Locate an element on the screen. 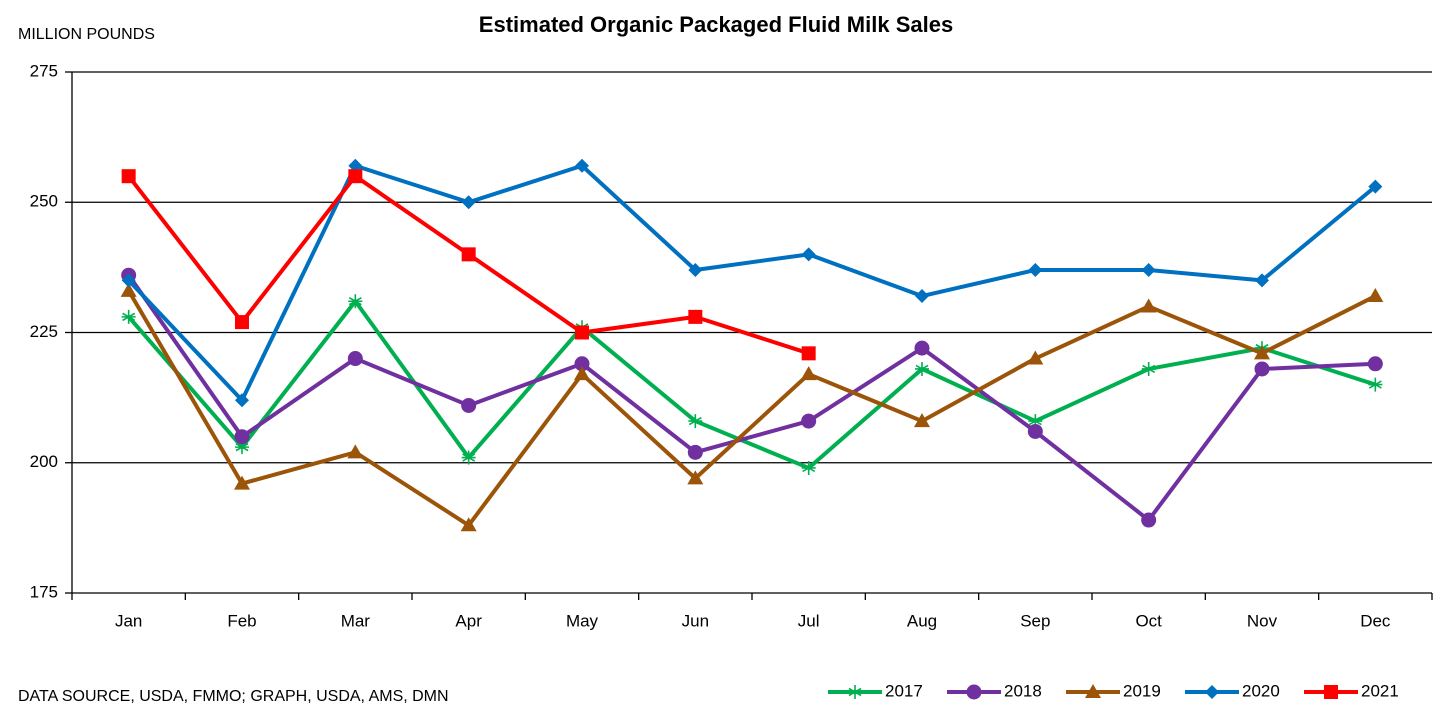 Image resolution: width=1449 pixels, height=713 pixels. y-axis-label: MILLION POUNDS is located at coordinates (86, 34).